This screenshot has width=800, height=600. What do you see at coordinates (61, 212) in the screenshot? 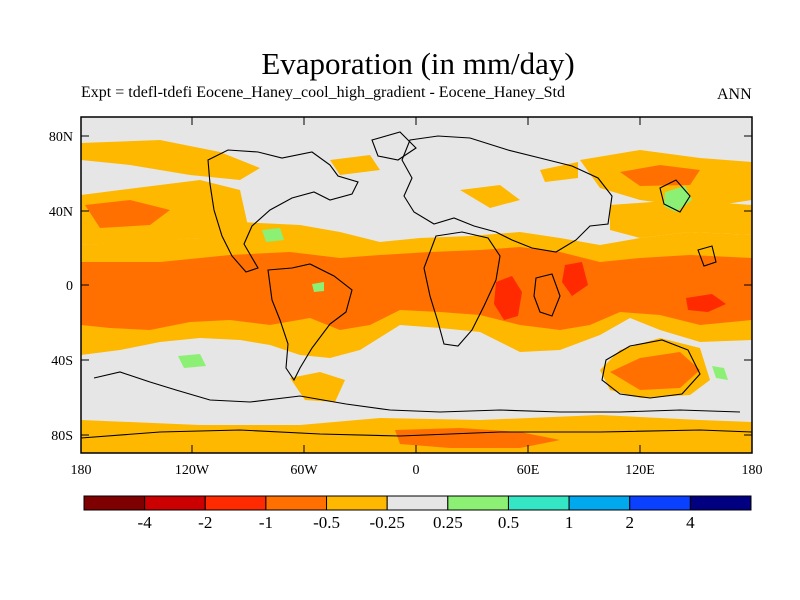
I see `lat-label: 40N` at bounding box center [61, 212].